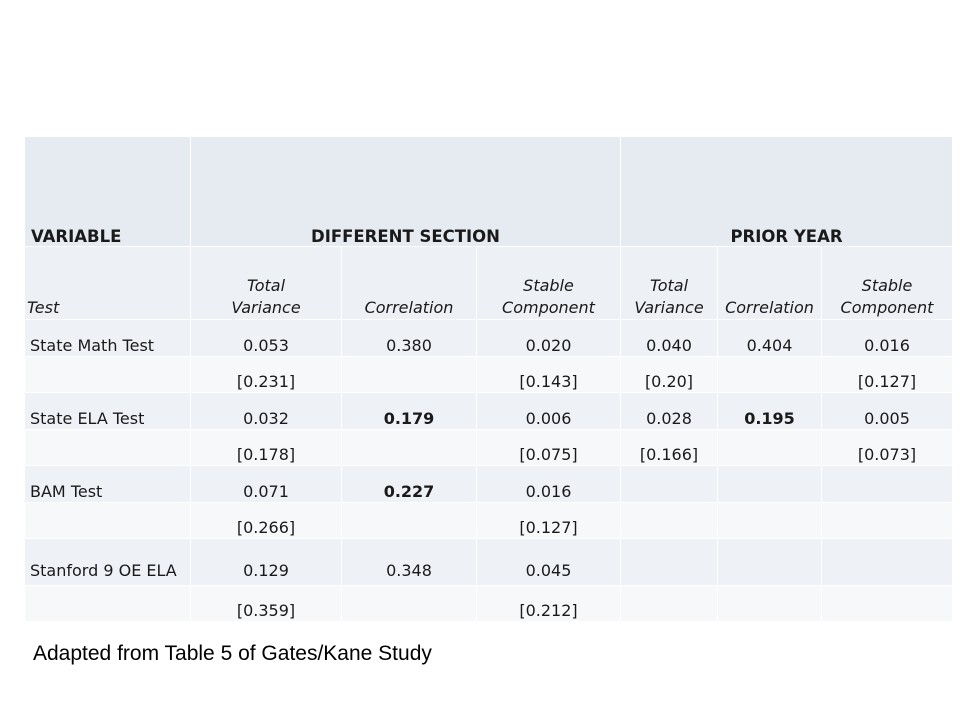 Image resolution: width=960 pixels, height=720 pixels. What do you see at coordinates (548, 283) in the screenshot?
I see `subheader-stable-component: Stable Component` at bounding box center [548, 283].